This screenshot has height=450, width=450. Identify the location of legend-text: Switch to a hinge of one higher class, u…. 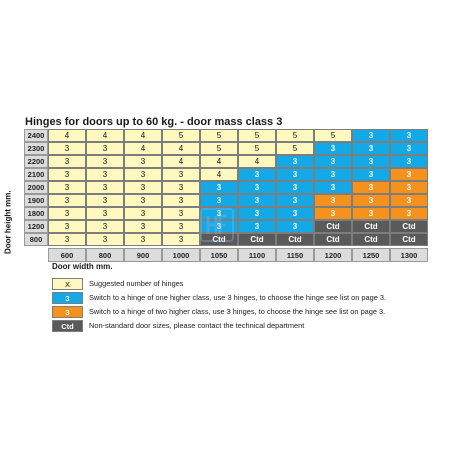
(238, 297).